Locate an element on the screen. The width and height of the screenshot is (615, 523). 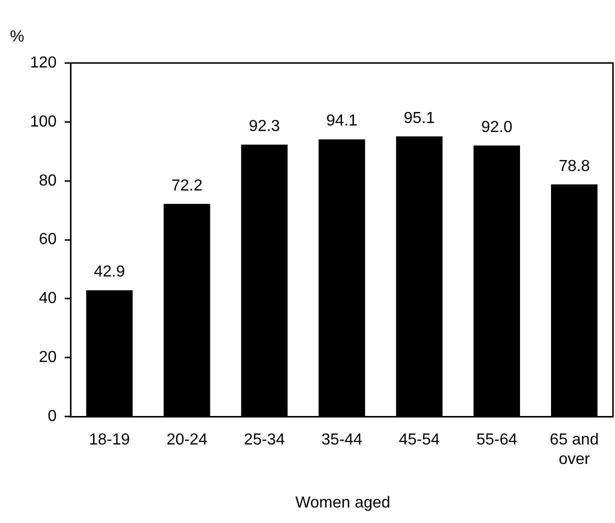
y-tick-label: 120 is located at coordinates (43, 63).